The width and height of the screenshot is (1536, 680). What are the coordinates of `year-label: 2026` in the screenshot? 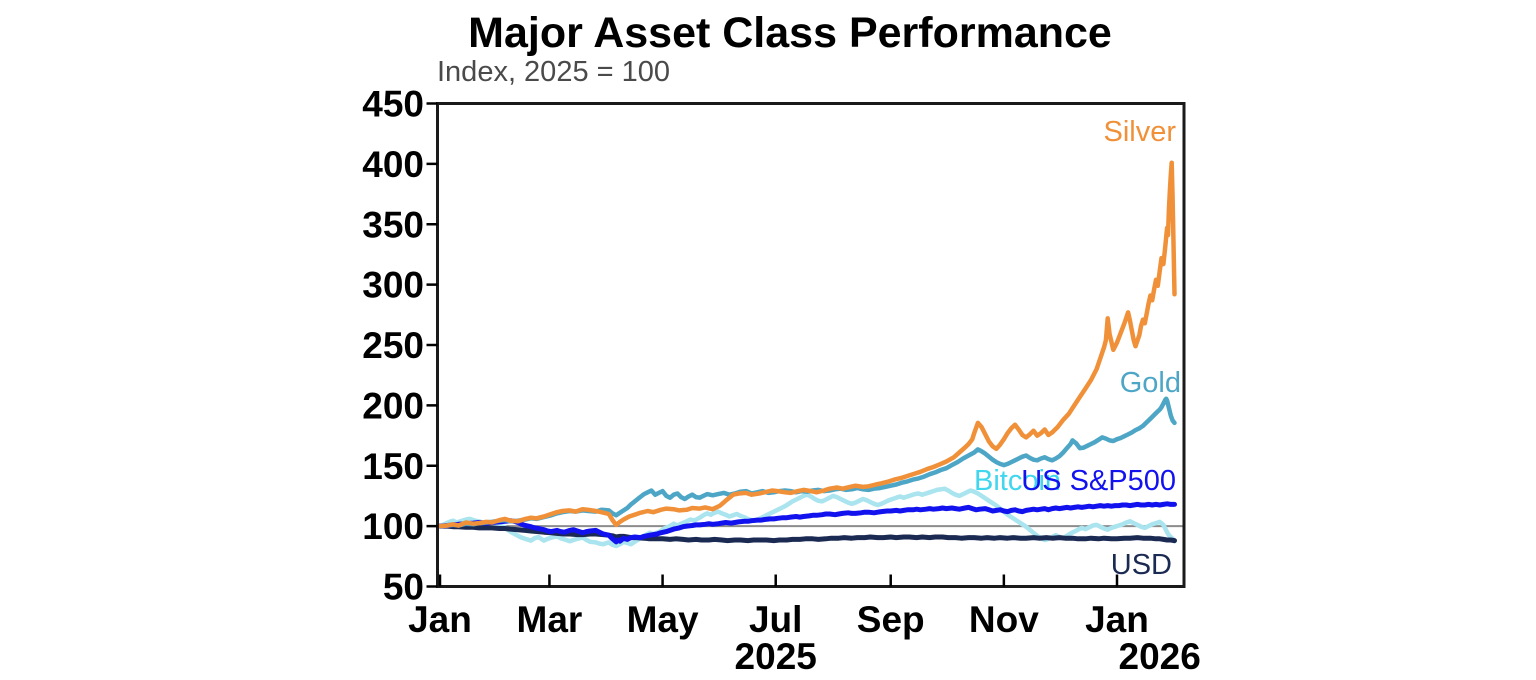 It's located at (1160, 656).